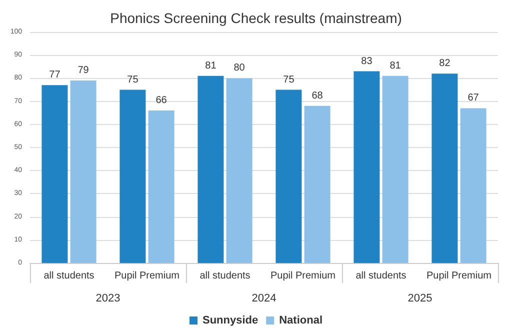  I want to click on chart-title: Phonics Screening Check results (mainstream), so click(256, 18).